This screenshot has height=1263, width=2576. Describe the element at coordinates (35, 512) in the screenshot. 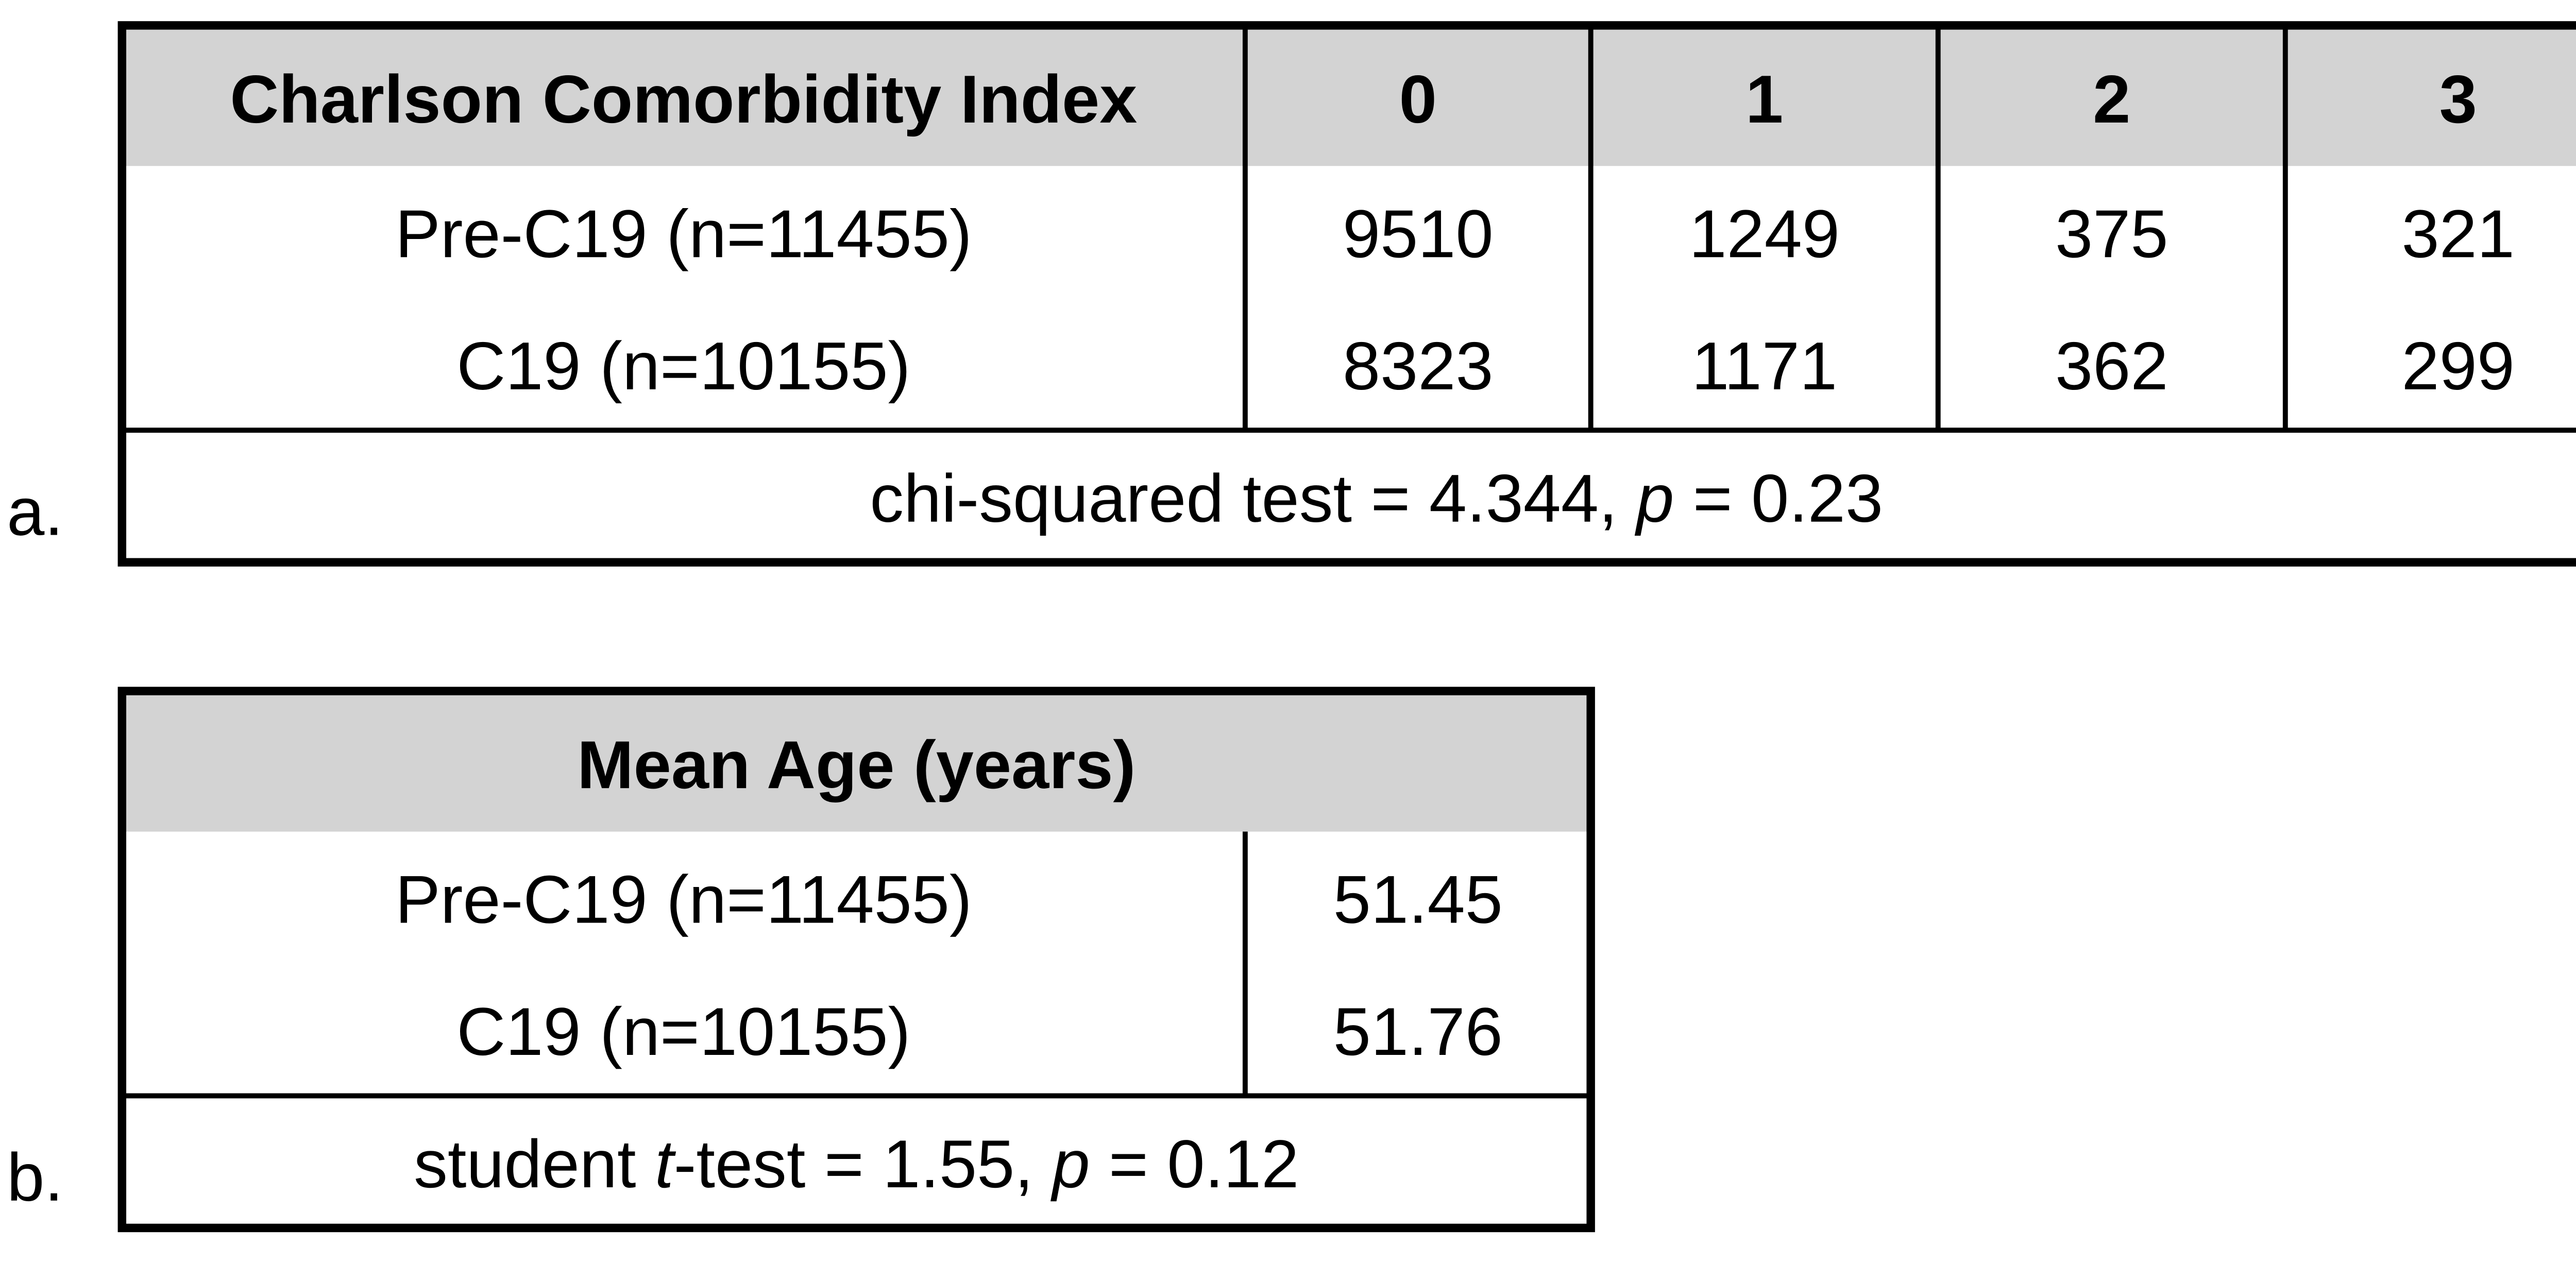

I see `panel-label: a.` at that location.